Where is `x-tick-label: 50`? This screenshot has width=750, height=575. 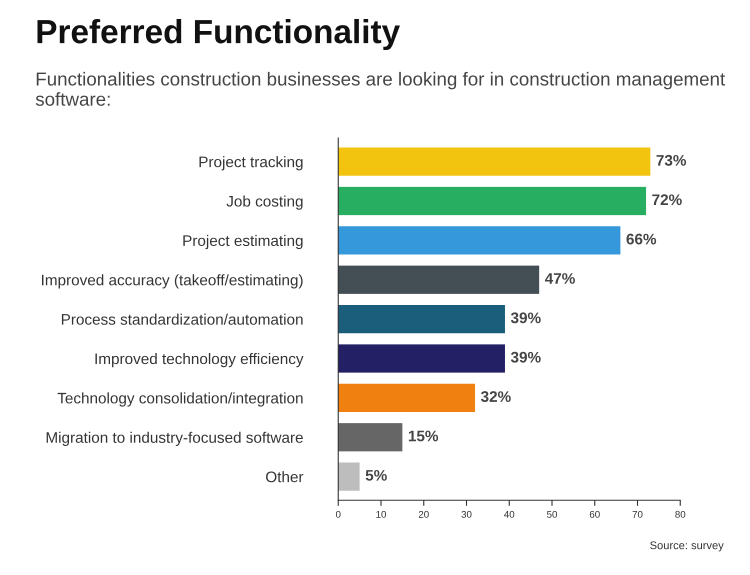
x-tick-label: 50 is located at coordinates (552, 514).